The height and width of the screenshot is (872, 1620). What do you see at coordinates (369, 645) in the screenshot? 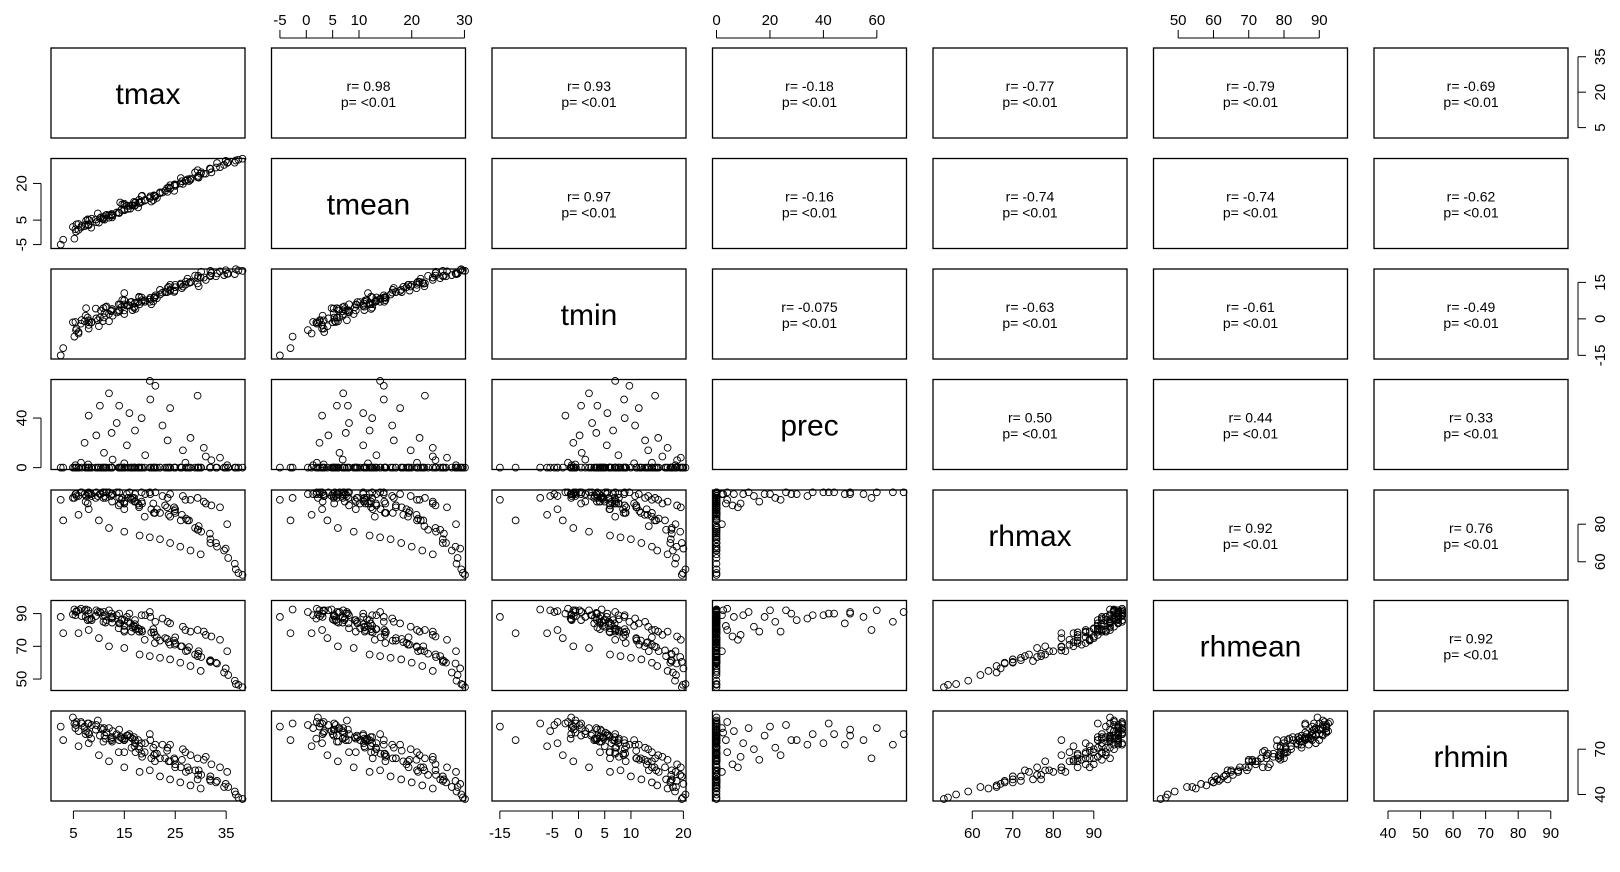
I see `panel-rhmean-tmean` at bounding box center [369, 645].